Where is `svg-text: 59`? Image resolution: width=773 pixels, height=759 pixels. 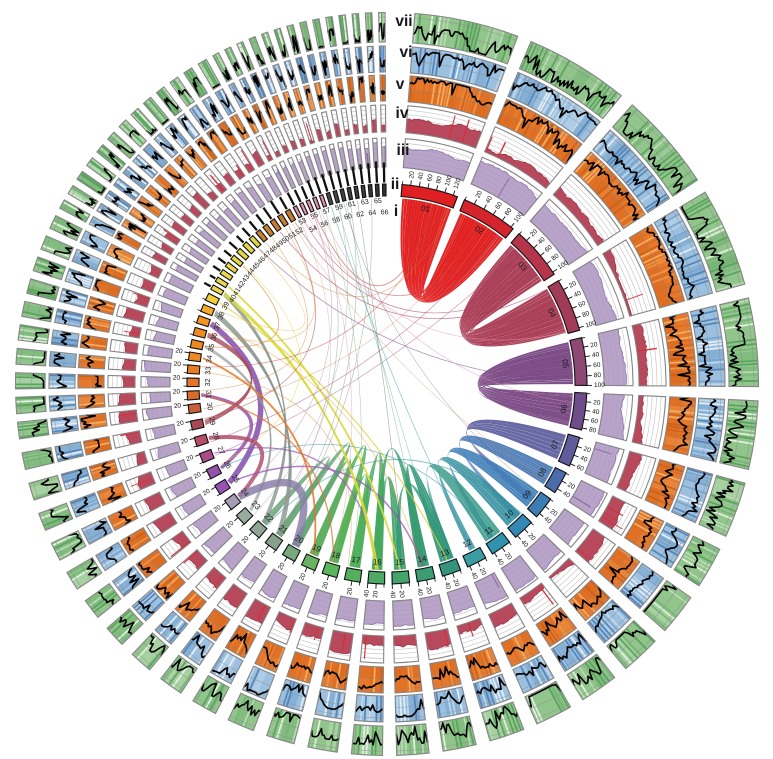 svg-text: 59 is located at coordinates (339, 207).